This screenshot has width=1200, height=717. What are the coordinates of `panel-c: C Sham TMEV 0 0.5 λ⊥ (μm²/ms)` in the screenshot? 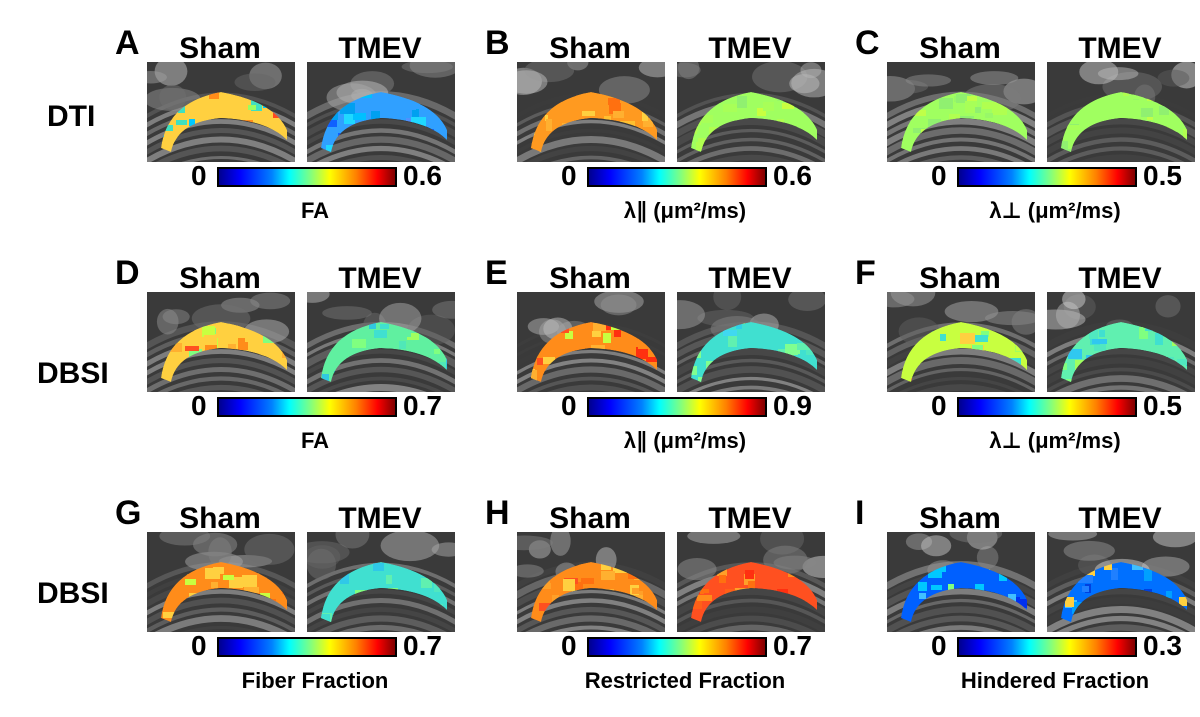 It's located at (1025, 132).